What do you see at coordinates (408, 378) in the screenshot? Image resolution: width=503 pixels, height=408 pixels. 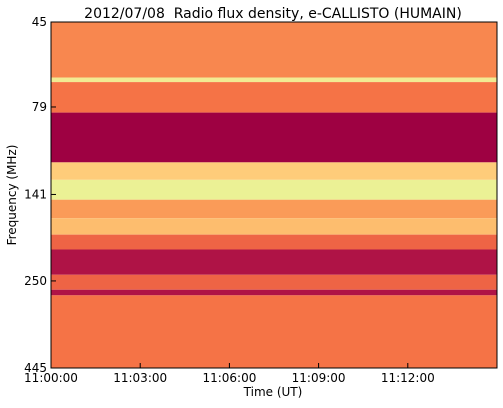 I see `x-tick-label: 11:12:00` at bounding box center [408, 378].